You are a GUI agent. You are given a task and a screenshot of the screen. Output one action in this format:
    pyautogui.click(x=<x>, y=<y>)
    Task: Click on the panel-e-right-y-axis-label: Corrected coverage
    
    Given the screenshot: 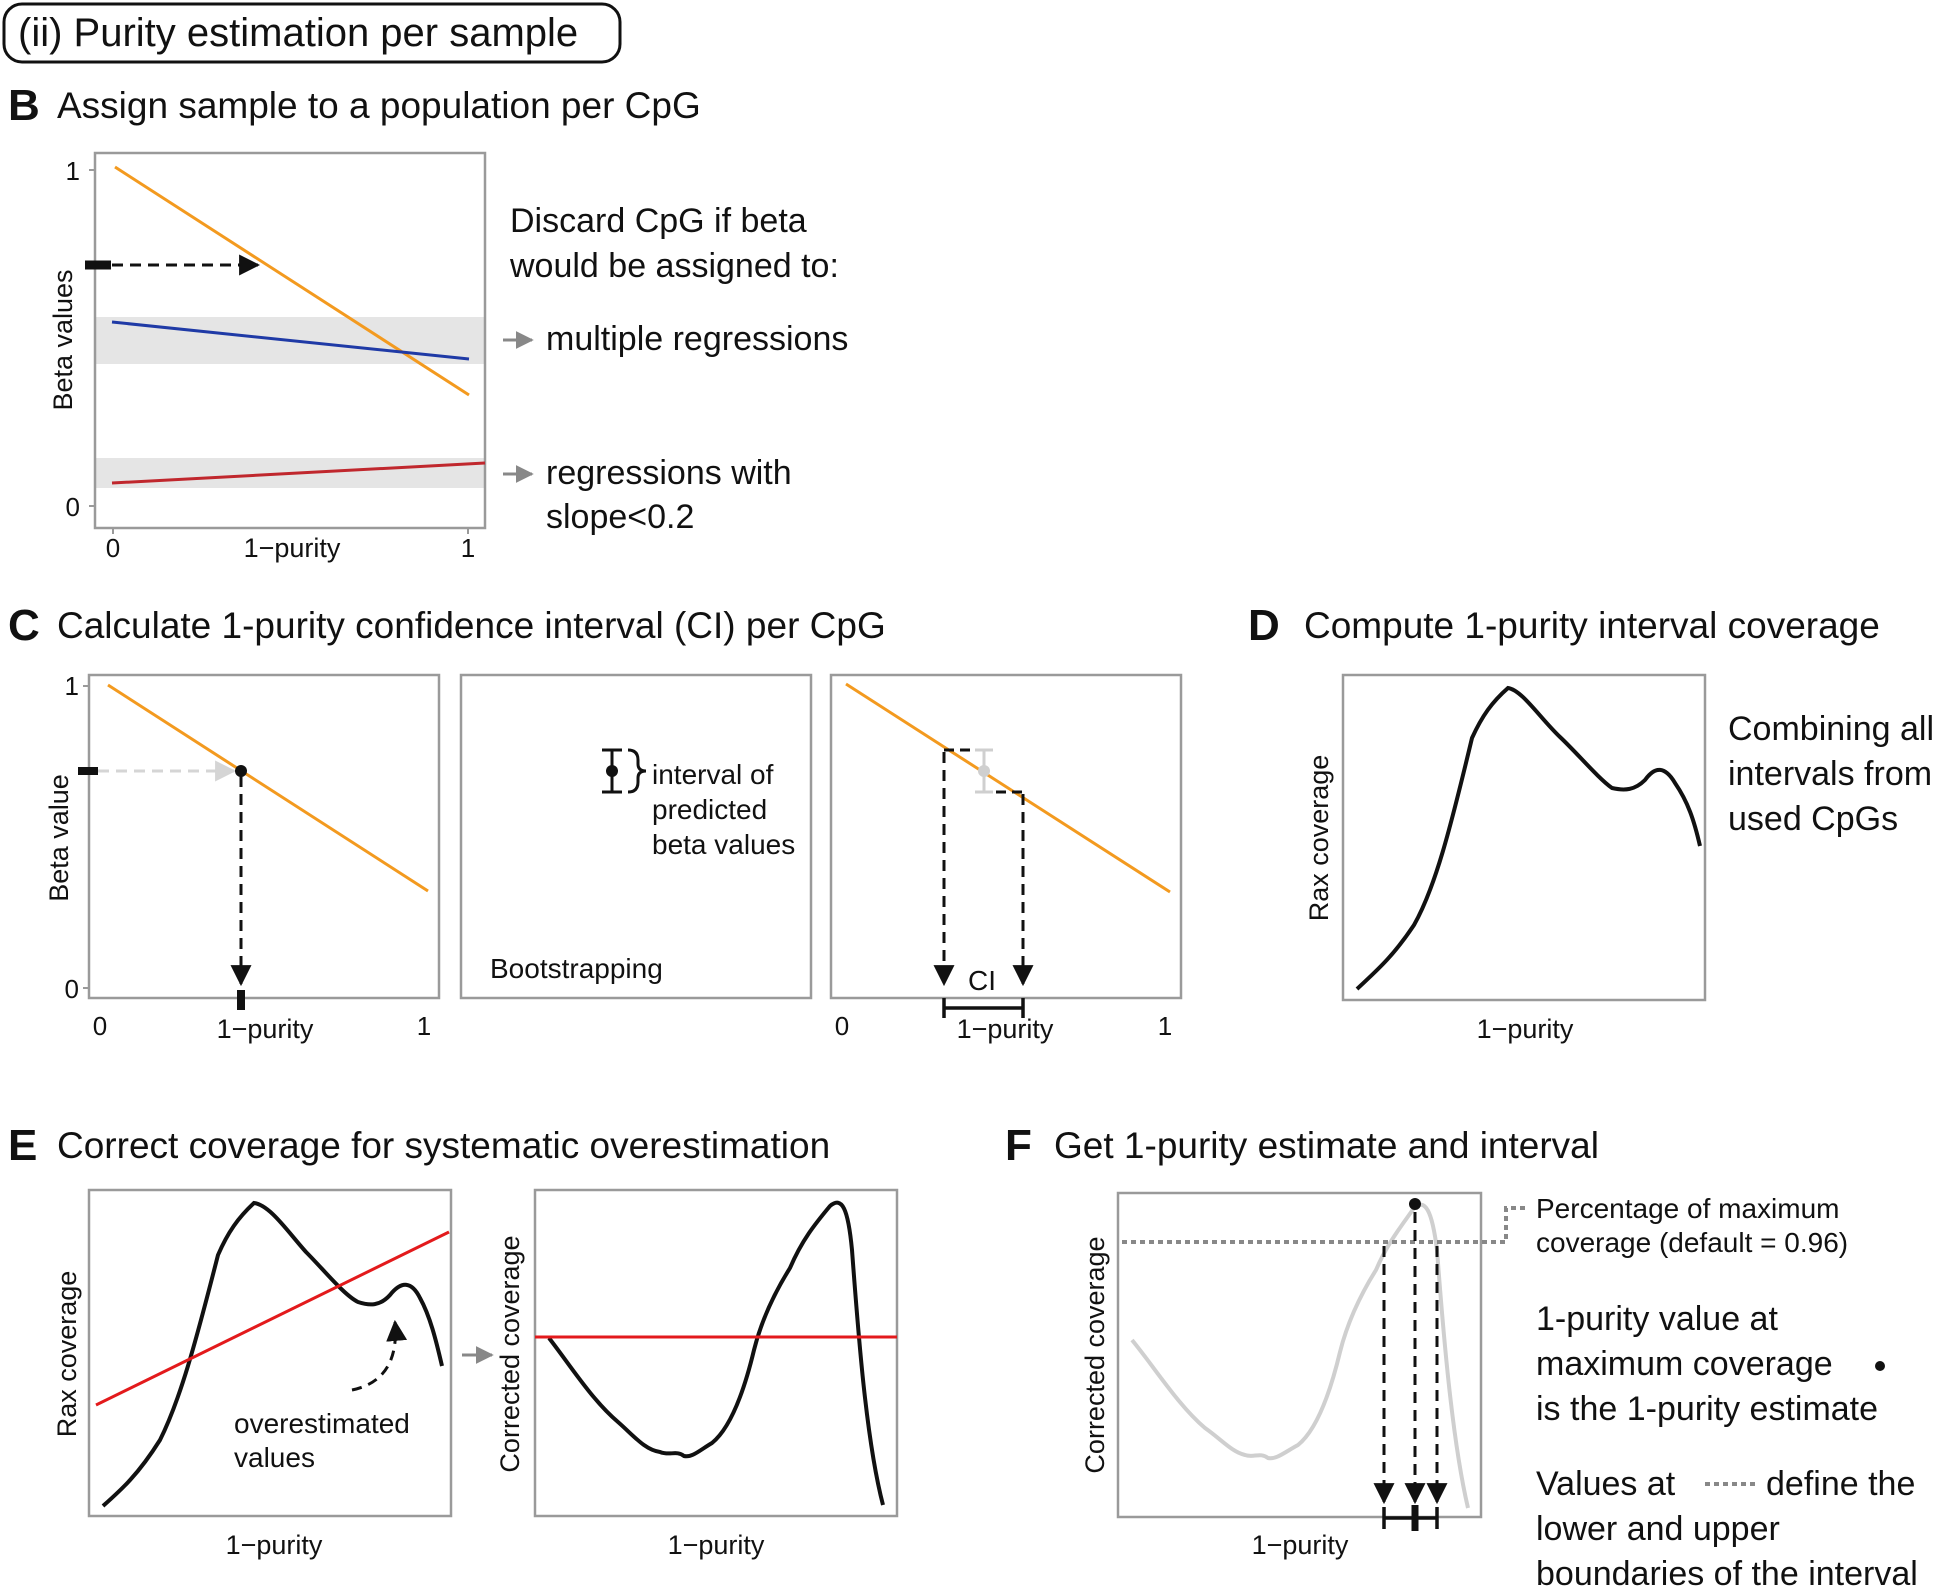 What is the action you would take?
    pyautogui.click(x=510, y=1353)
    